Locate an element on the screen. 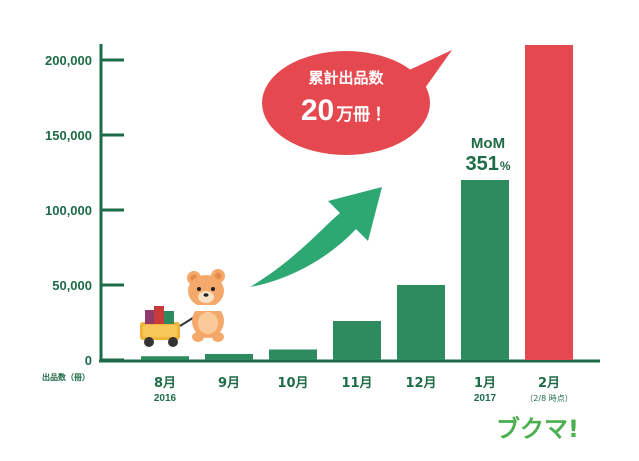 This screenshot has height=461, width=639. y-tick-label: 50,000 is located at coordinates (72, 285).